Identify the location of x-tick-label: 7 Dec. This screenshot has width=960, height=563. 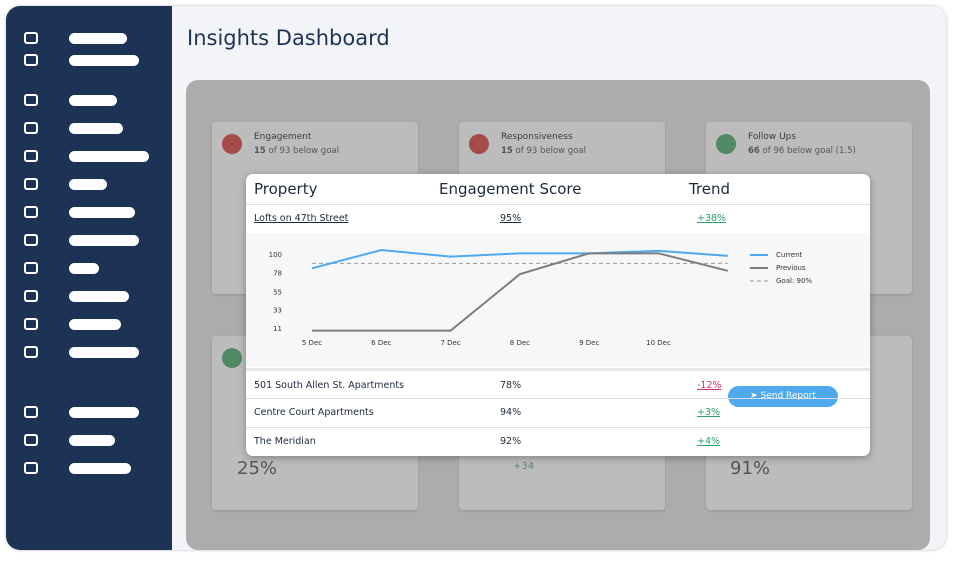
(450, 343).